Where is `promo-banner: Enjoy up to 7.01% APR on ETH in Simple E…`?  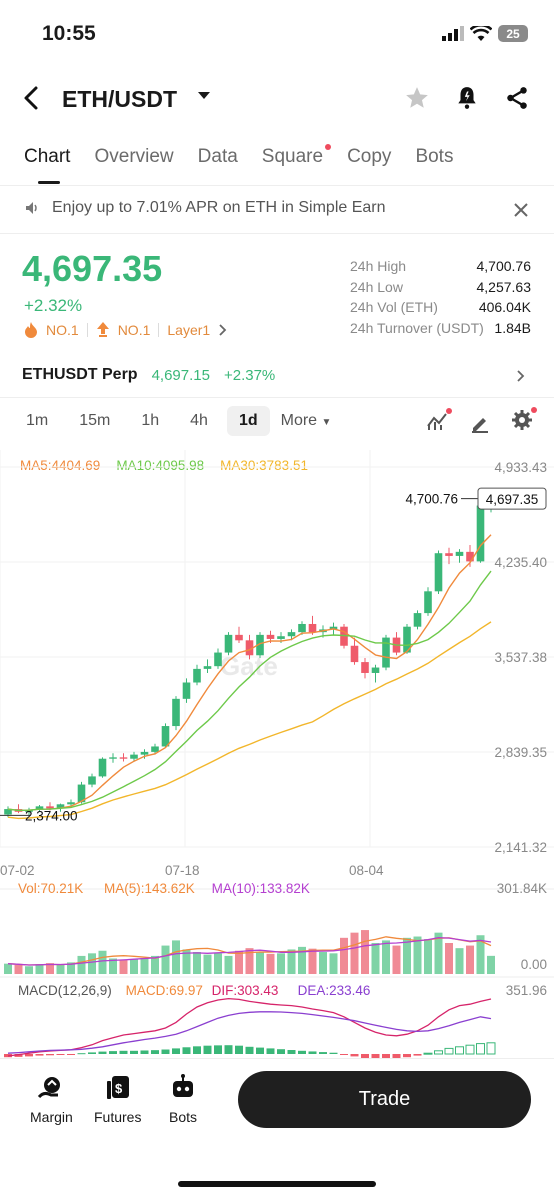
promo-banner: Enjoy up to 7.01% APR on ETH in Simple E… is located at coordinates (205, 208).